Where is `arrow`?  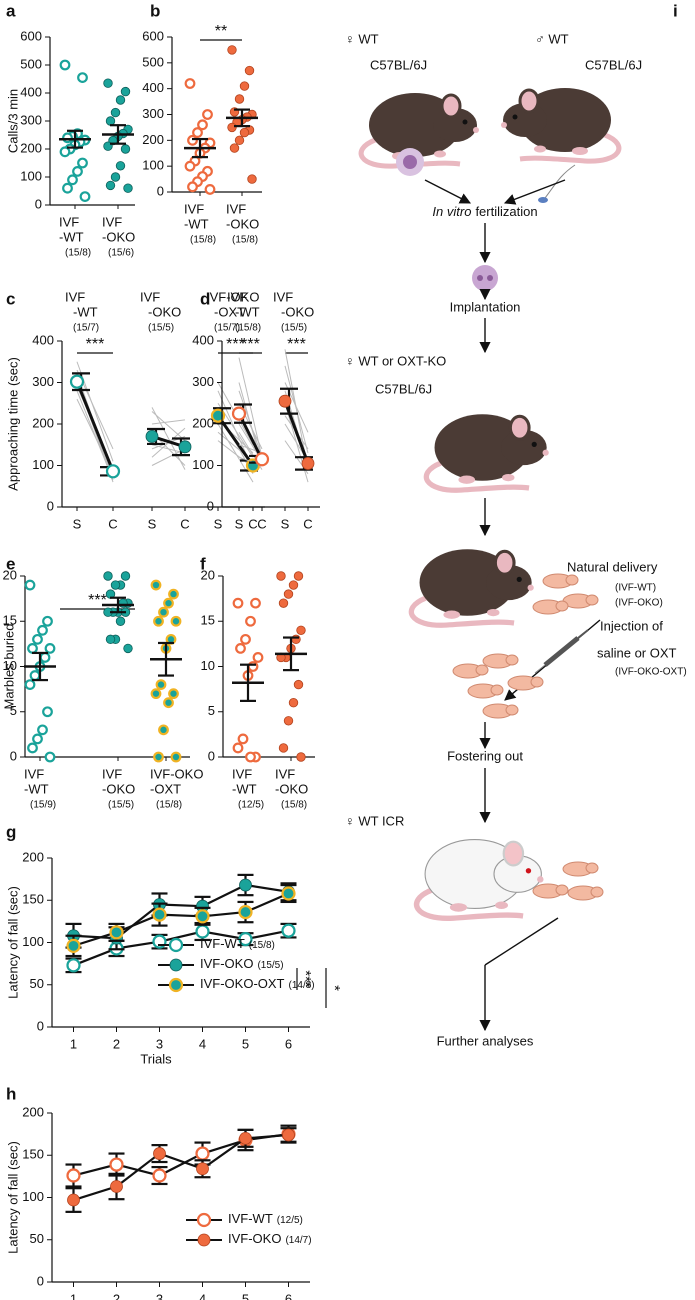
arrow is located at coordinates (447, 191).